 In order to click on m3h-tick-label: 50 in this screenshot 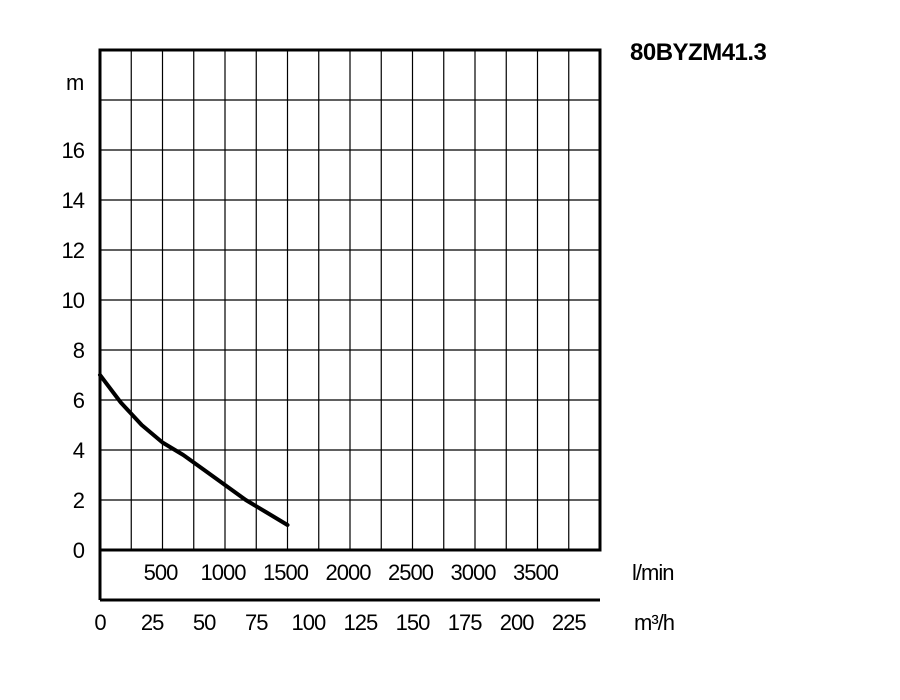, I will do `click(204, 622)`.